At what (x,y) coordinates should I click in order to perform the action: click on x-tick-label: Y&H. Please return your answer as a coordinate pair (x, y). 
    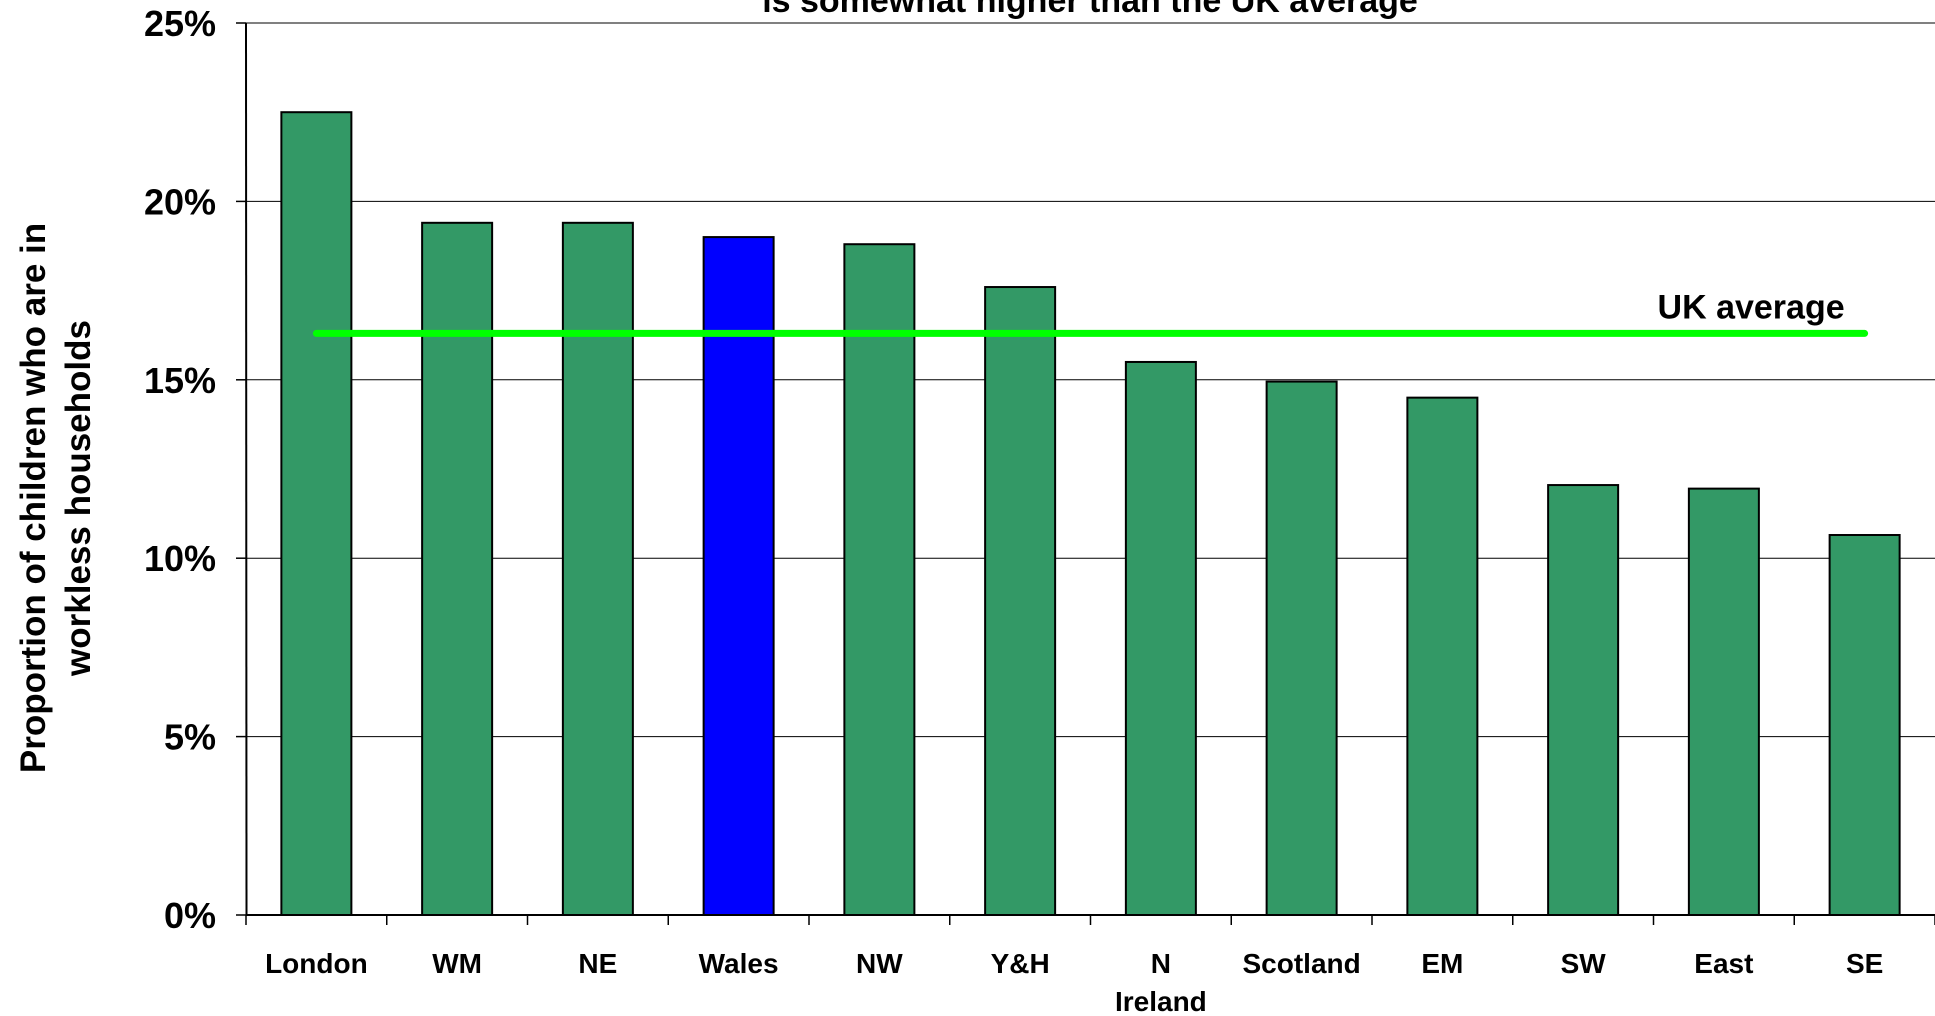
    Looking at the image, I should click on (1020, 963).